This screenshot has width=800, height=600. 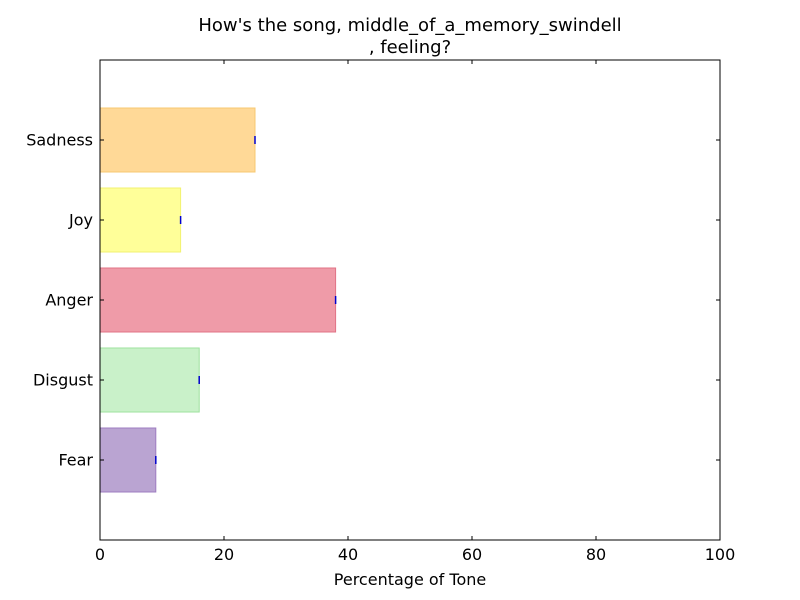 What do you see at coordinates (224, 554) in the screenshot?
I see `x-tick-label-20: 20` at bounding box center [224, 554].